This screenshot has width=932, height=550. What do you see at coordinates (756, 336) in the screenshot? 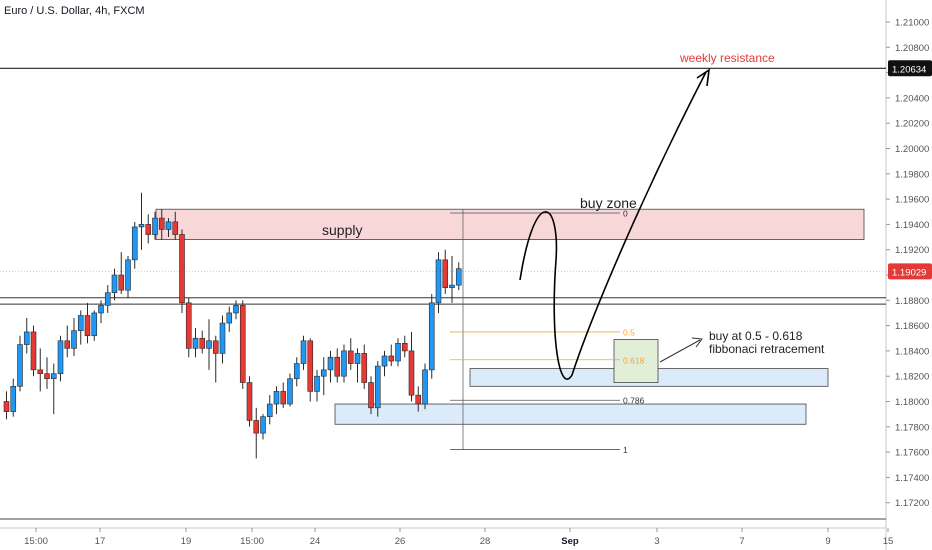
I see `buy-note-line1: buy at 0.5 - 0.618` at bounding box center [756, 336].